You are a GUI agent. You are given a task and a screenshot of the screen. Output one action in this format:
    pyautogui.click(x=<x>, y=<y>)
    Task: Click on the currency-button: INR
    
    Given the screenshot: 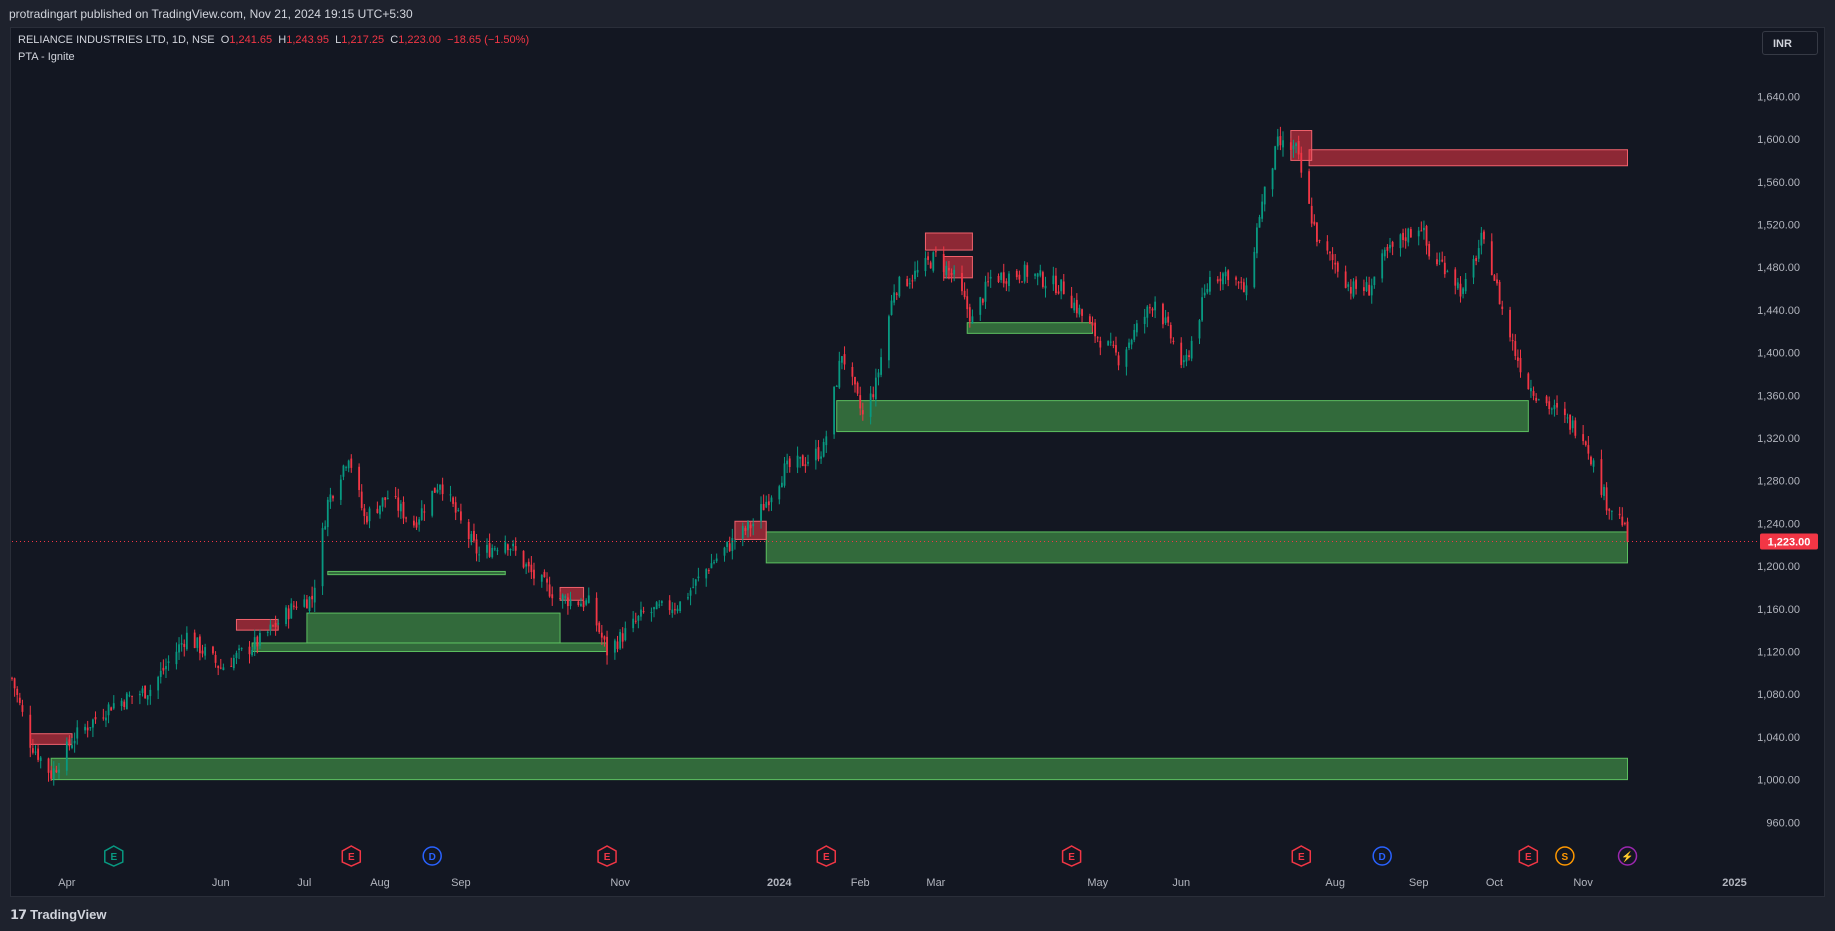 What is the action you would take?
    pyautogui.click(x=1790, y=43)
    